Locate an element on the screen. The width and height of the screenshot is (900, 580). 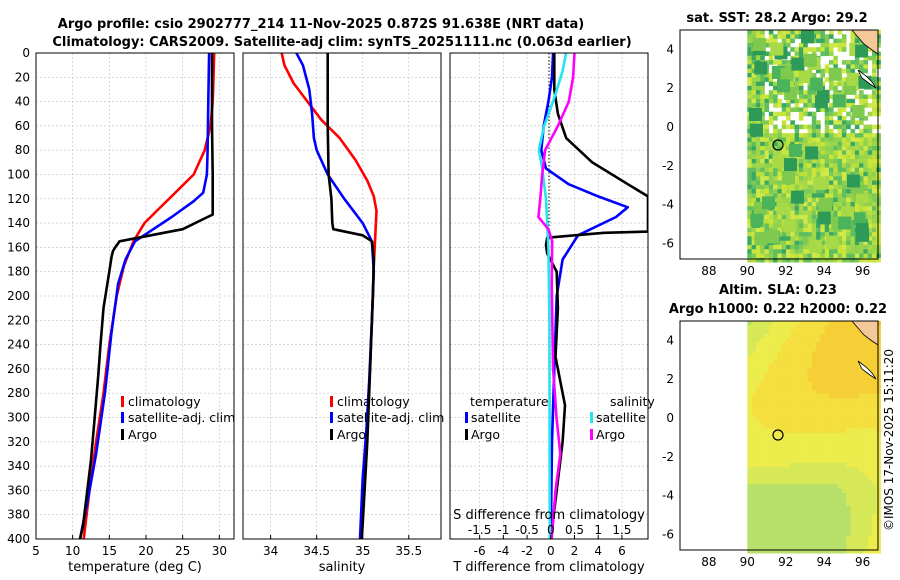
sla-map-title: Altim. SLA: 0.23 is located at coordinates (778, 290).